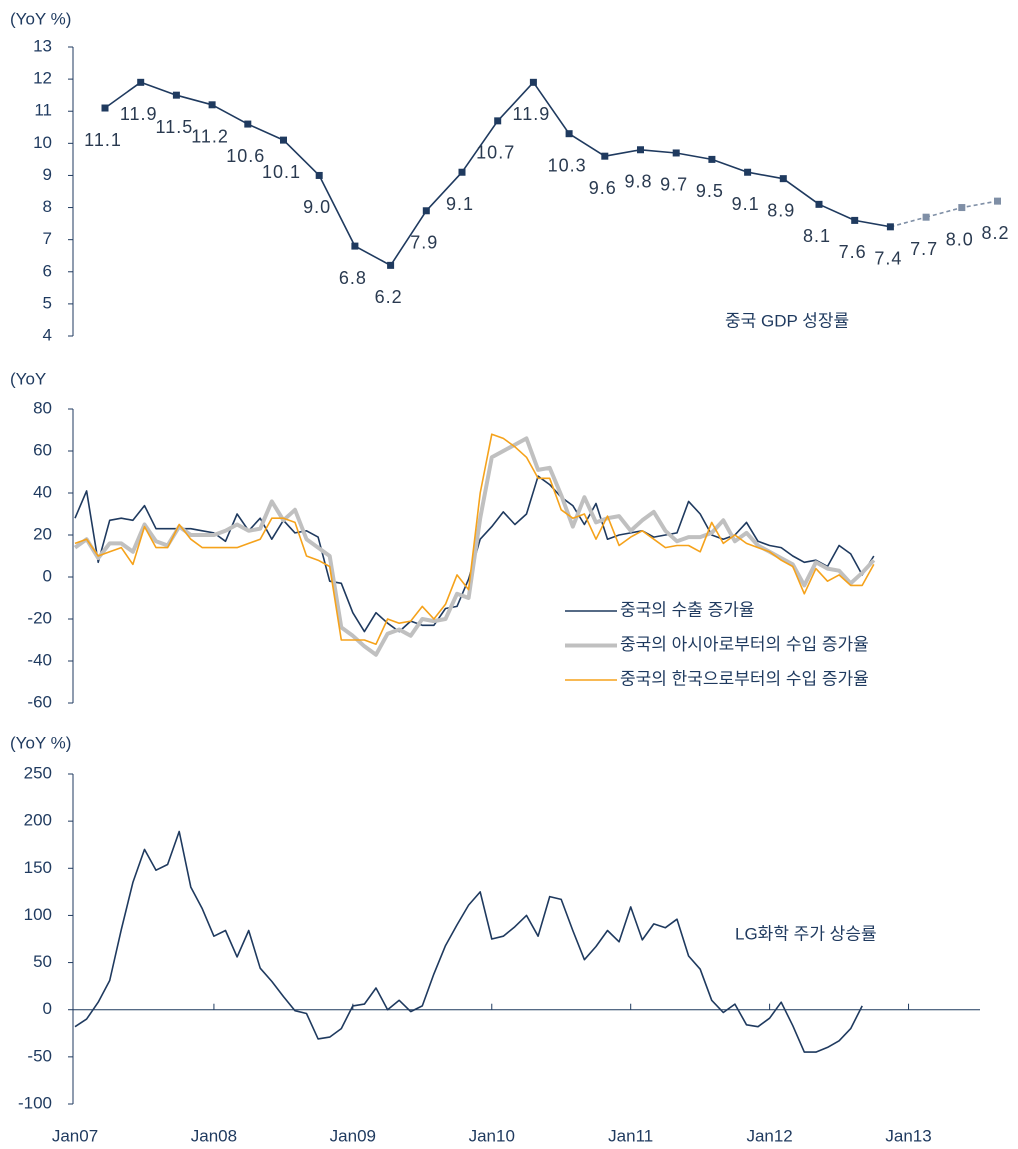 The image size is (1018, 1149). What do you see at coordinates (674, 185) in the screenshot?
I see `value-label: 9.7` at bounding box center [674, 185].